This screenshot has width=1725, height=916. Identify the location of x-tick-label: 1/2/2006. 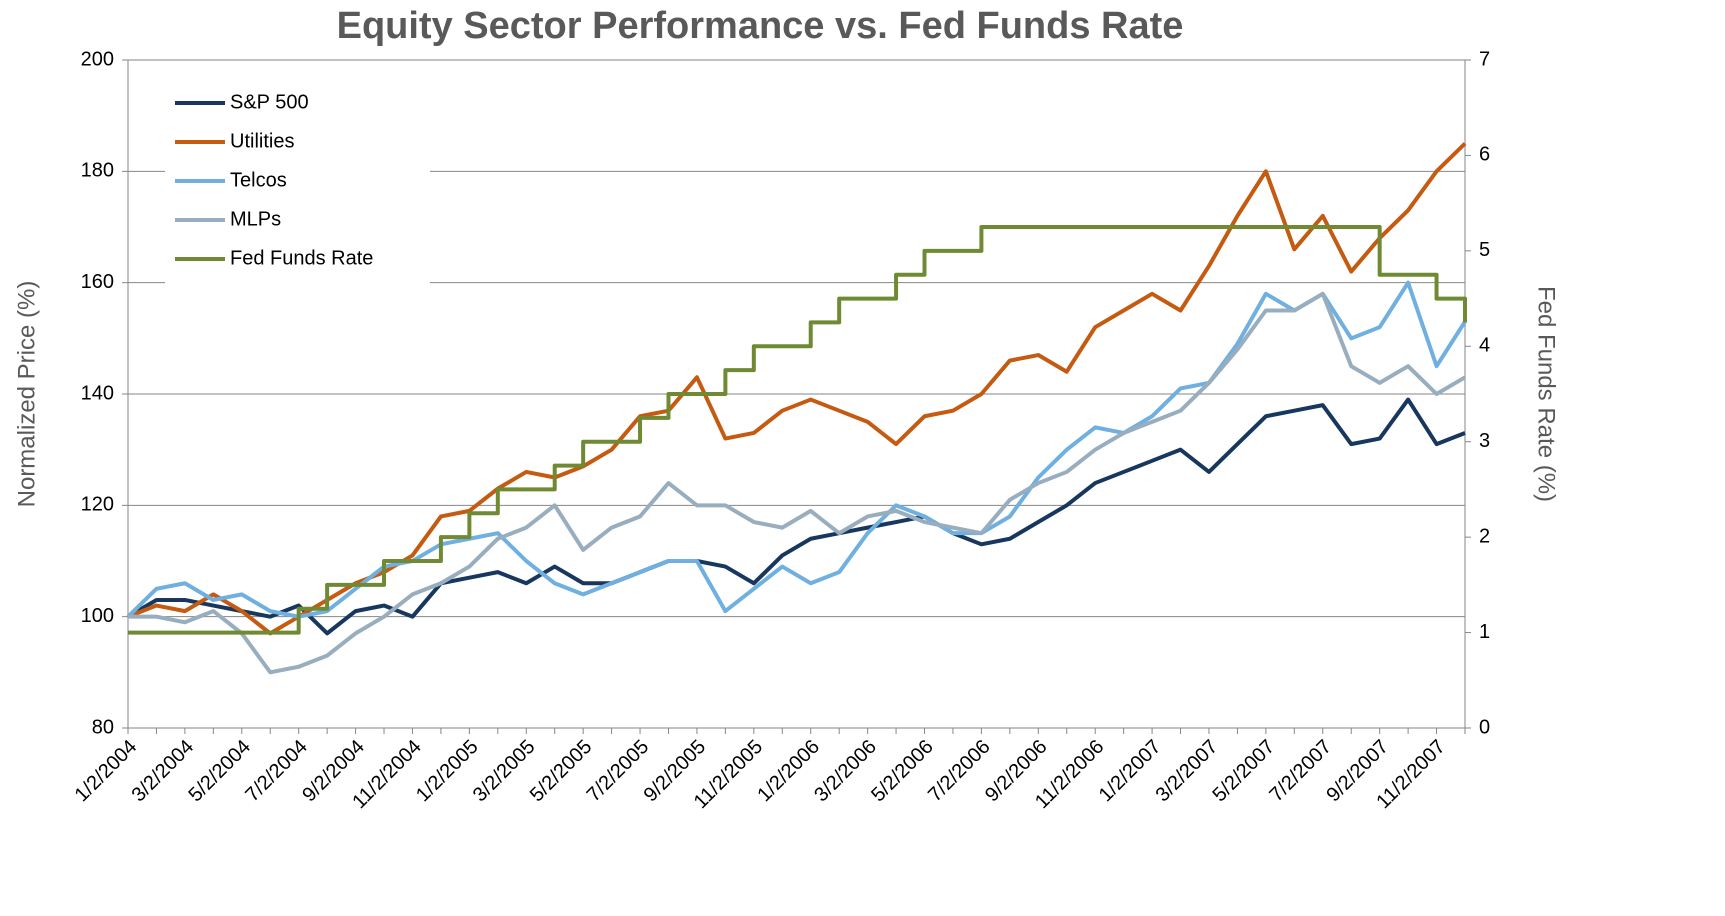
(788, 771).